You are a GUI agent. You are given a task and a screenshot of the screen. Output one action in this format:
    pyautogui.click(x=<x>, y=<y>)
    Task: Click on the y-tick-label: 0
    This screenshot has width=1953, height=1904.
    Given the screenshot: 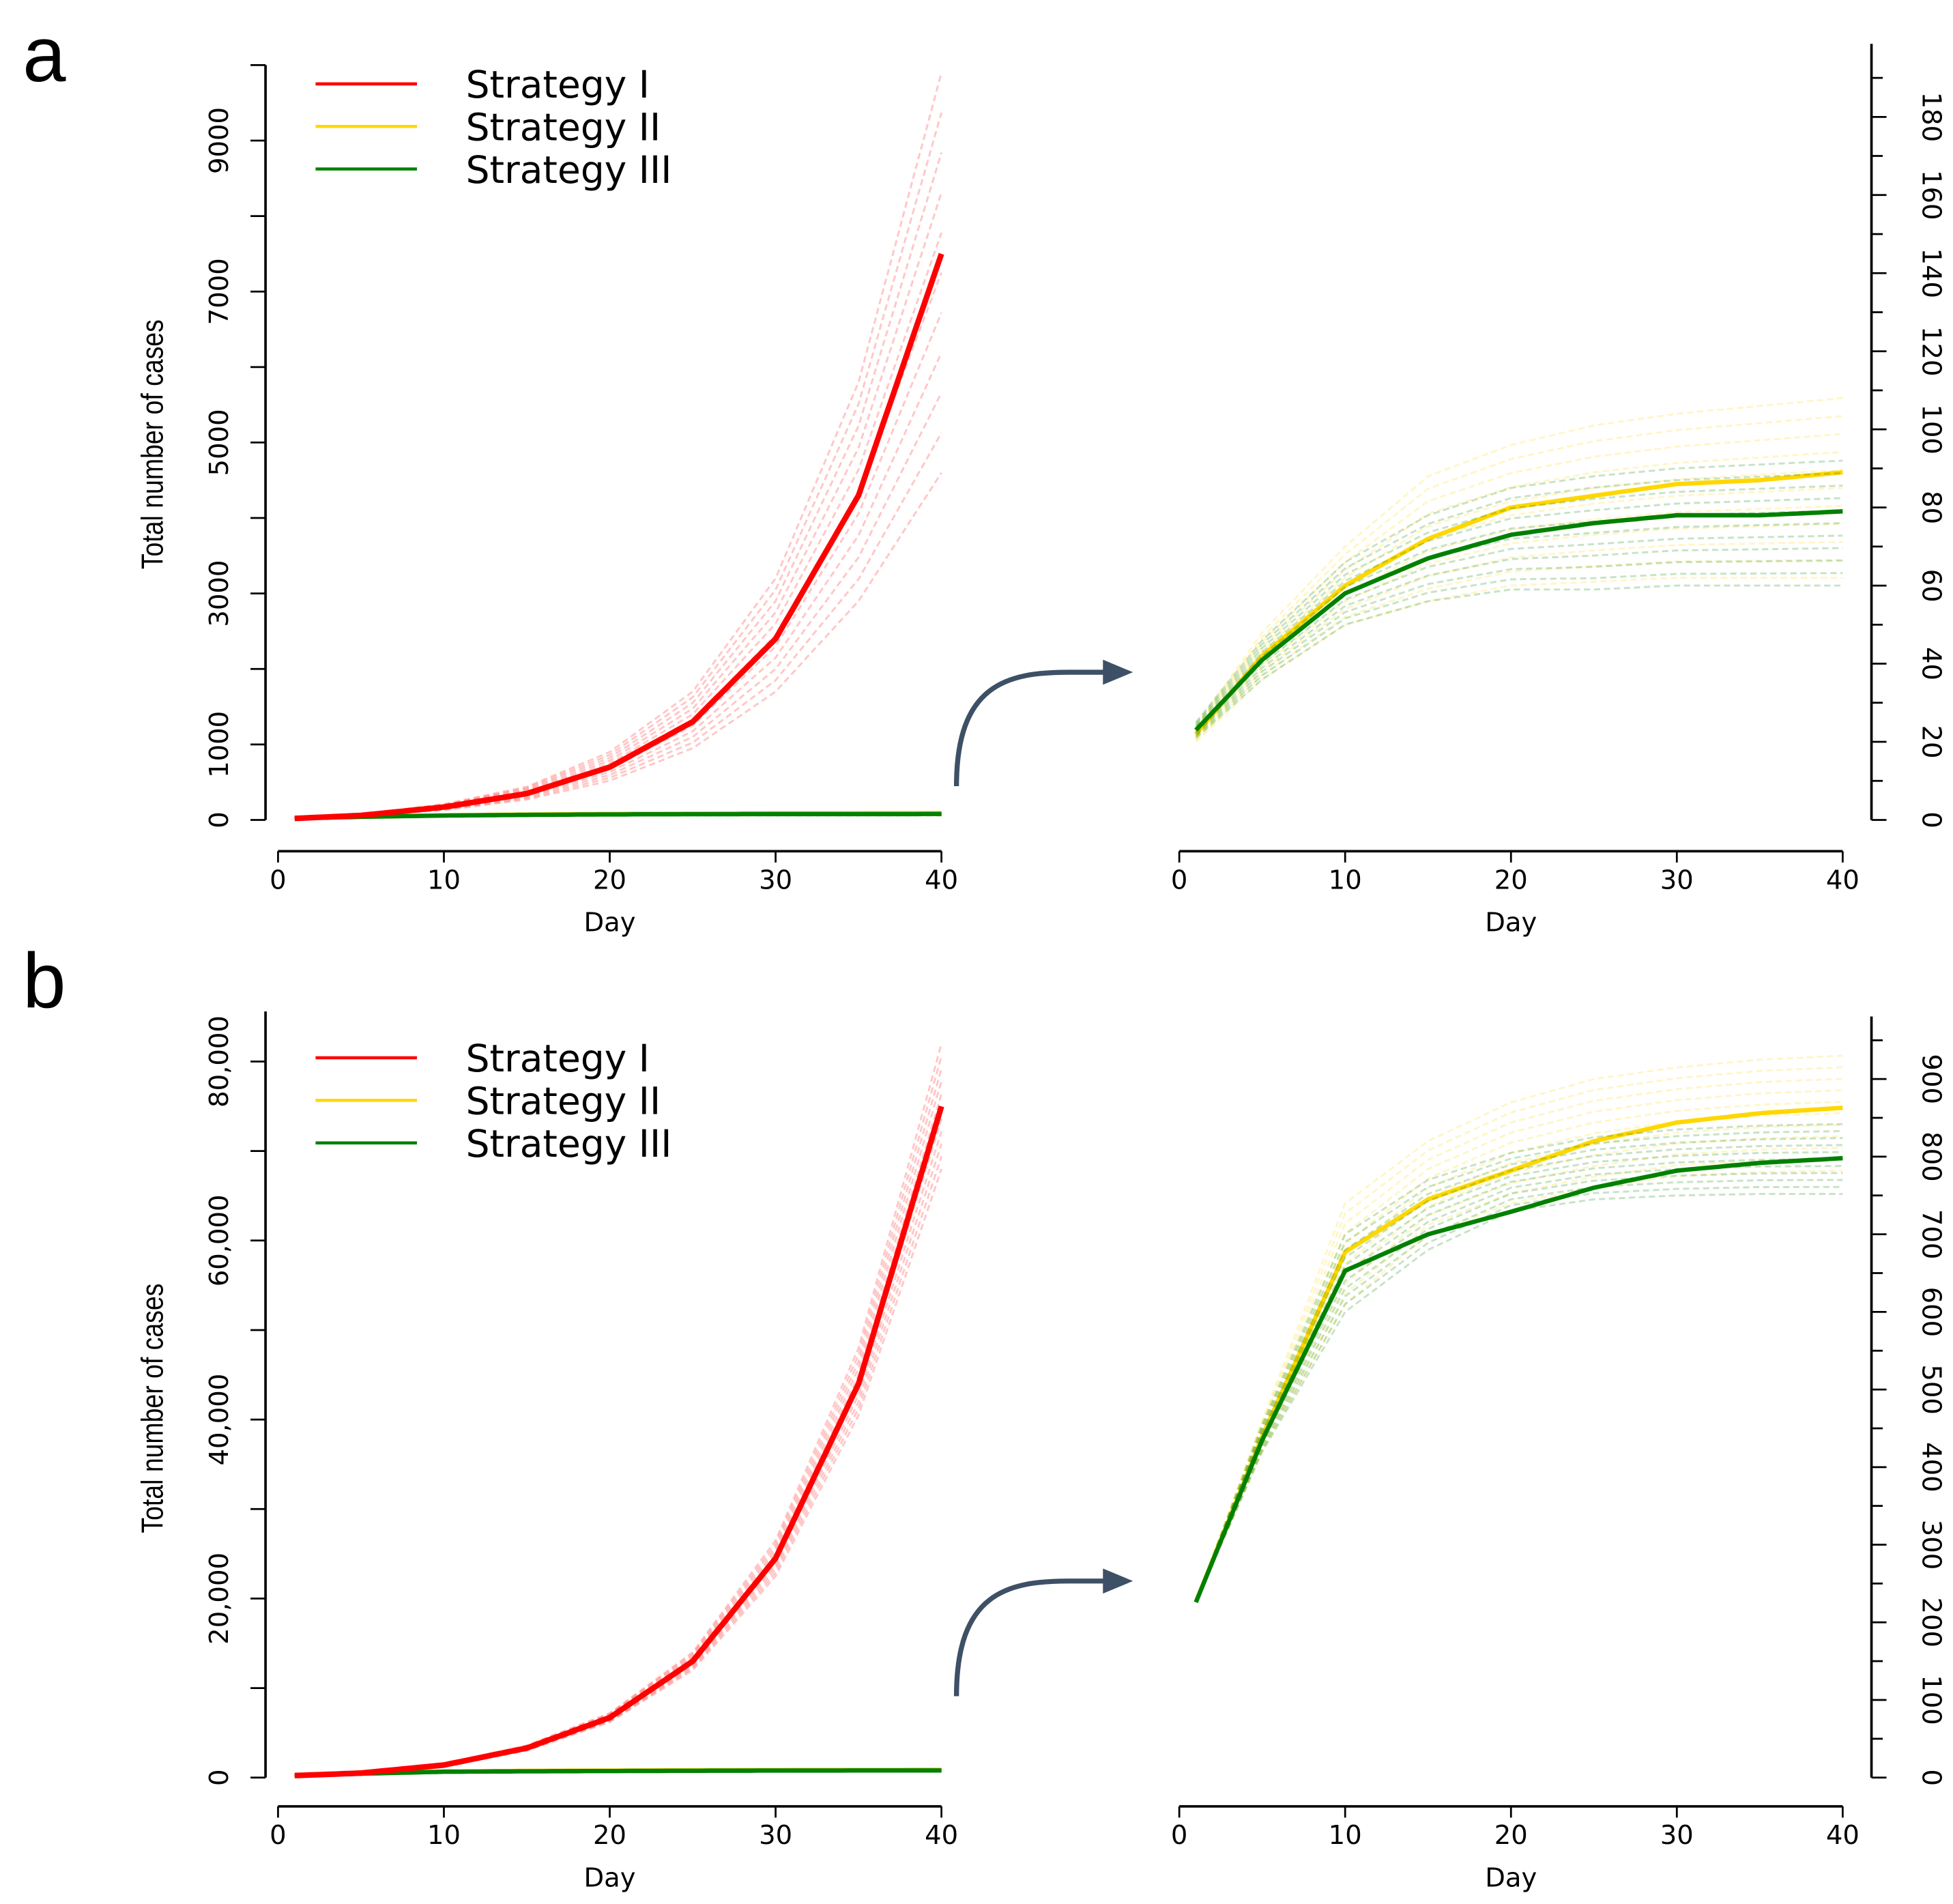 What is the action you would take?
    pyautogui.click(x=219, y=1777)
    